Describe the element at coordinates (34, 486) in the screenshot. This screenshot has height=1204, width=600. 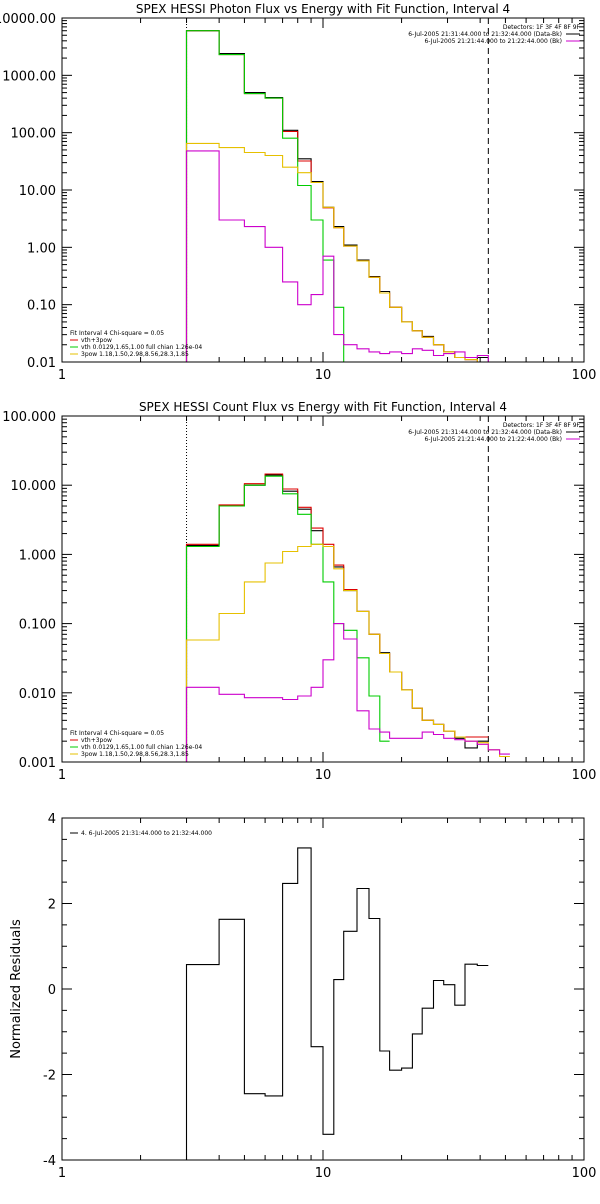
I see `y-tick-label: 10.000` at that location.